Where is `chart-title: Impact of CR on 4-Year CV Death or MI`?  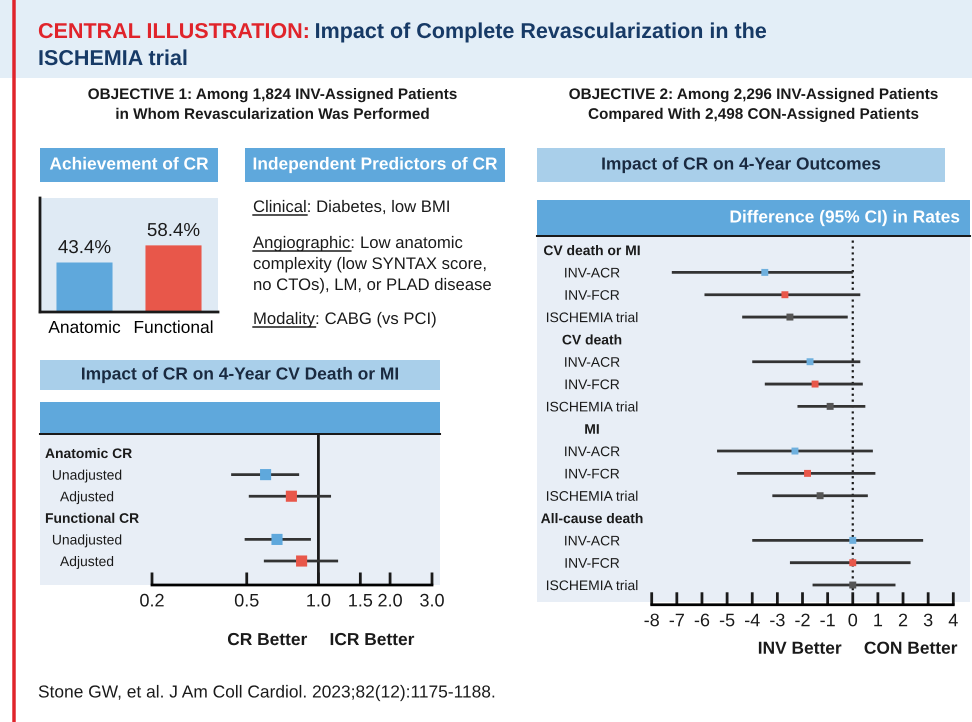
chart-title: Impact of CR on 4-Year CV Death or MI is located at coordinates (240, 375).